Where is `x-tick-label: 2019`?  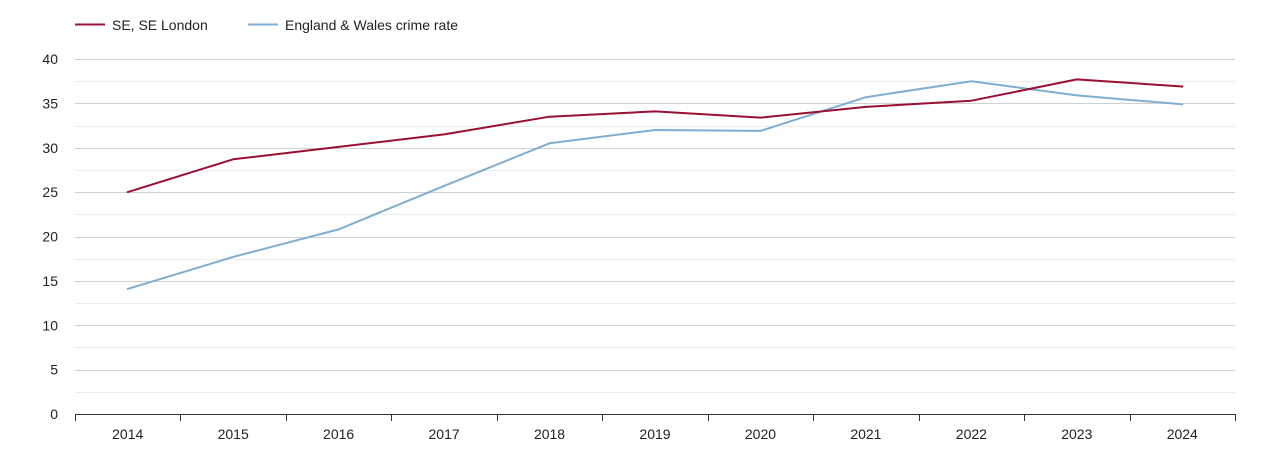
x-tick-label: 2019 is located at coordinates (654, 434).